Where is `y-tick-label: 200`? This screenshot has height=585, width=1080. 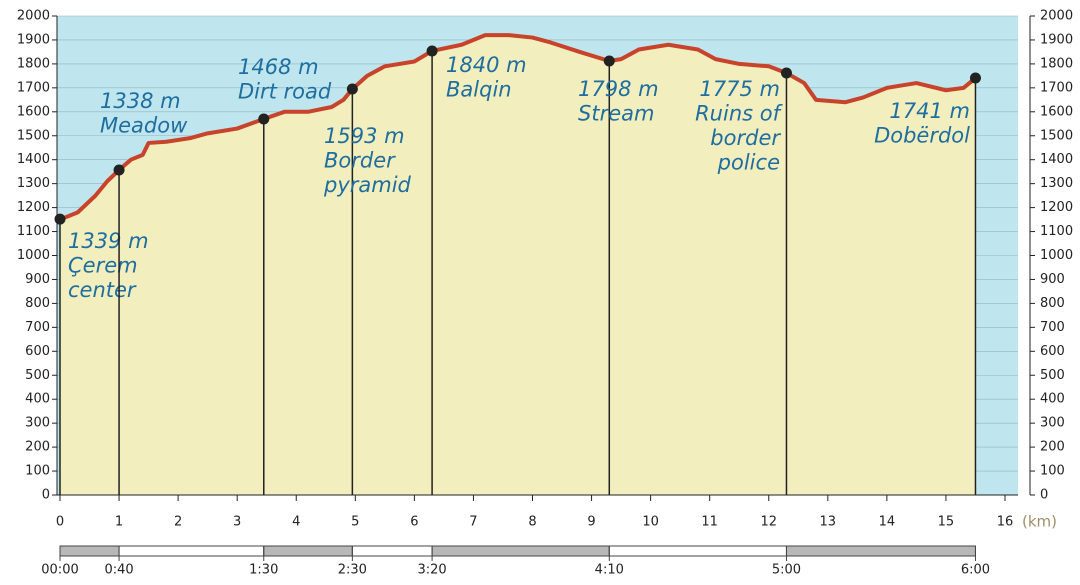
y-tick-label: 200 is located at coordinates (37, 447).